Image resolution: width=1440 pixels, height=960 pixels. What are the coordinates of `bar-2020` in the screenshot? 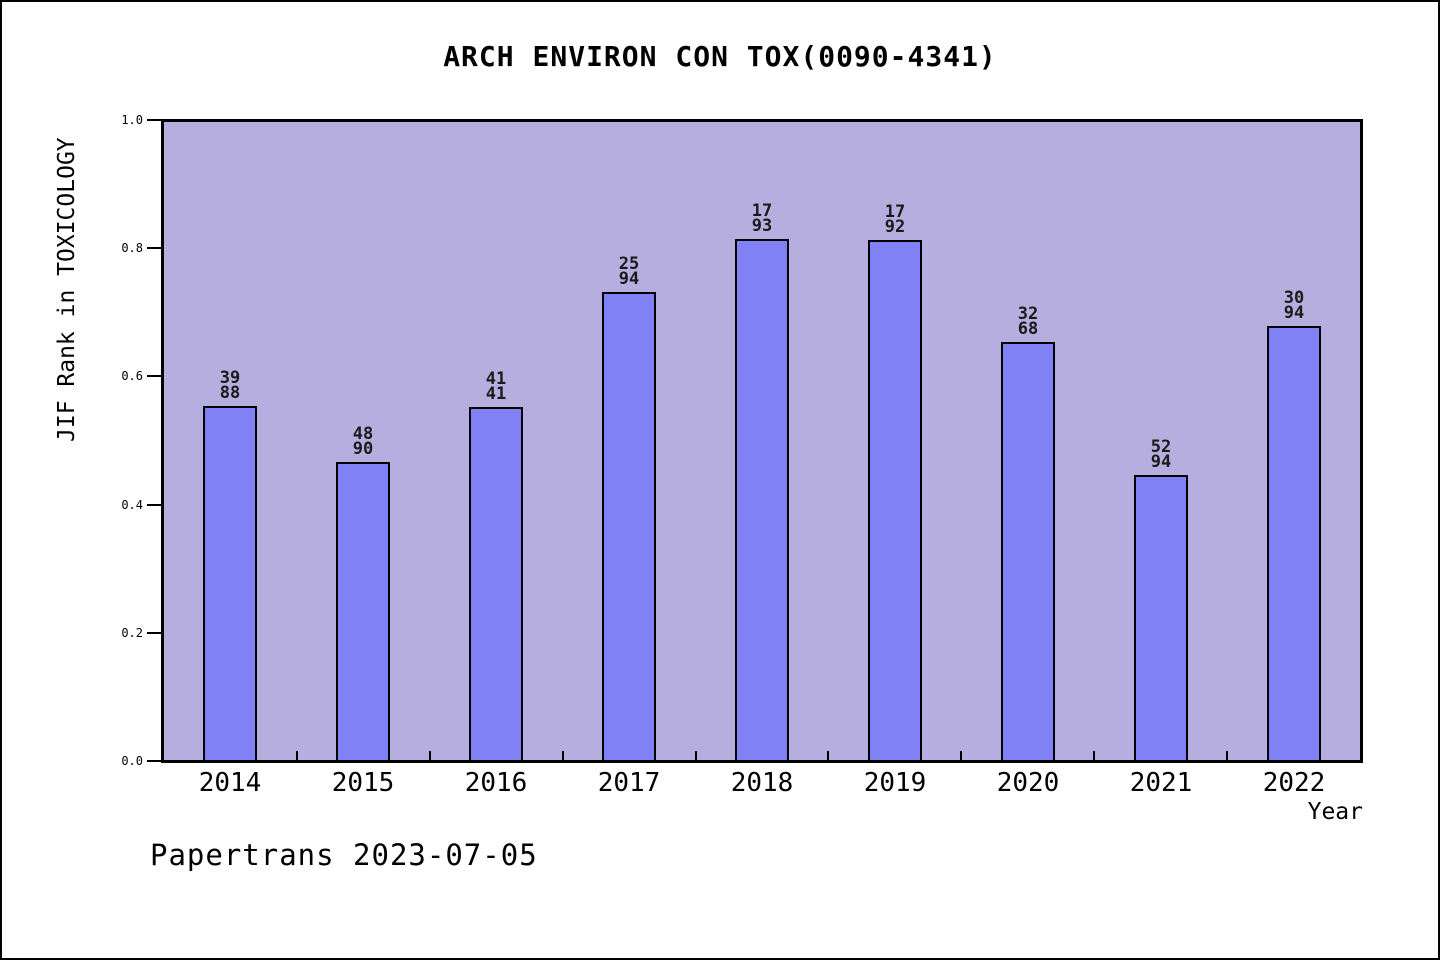 It's located at (1028, 551).